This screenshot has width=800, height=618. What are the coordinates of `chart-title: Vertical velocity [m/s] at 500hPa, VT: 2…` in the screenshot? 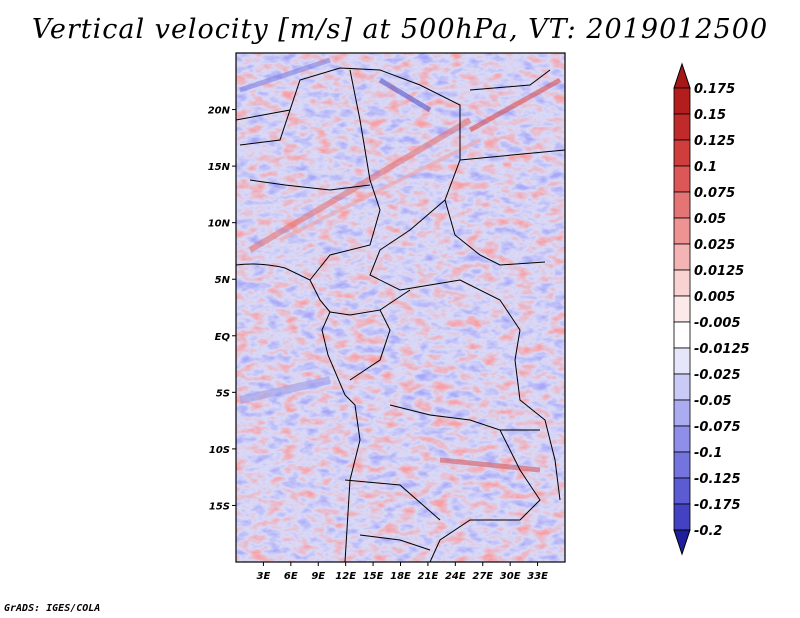 It's located at (400, 29).